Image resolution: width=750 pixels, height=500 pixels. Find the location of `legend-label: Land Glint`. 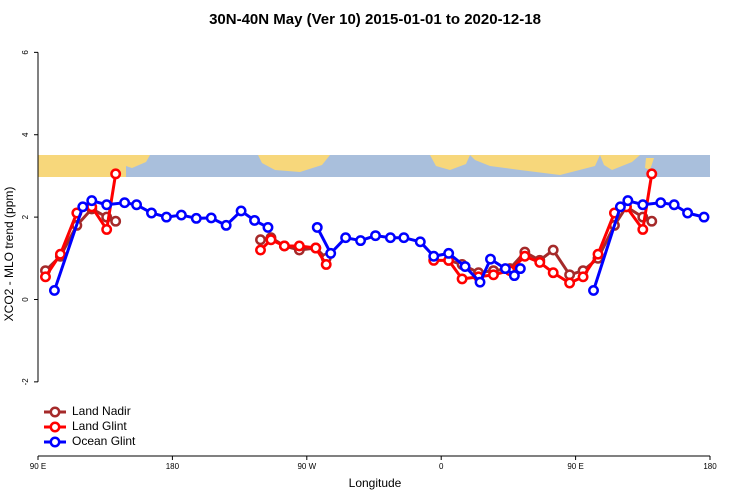

legend-label: Land Glint is located at coordinates (99, 426).